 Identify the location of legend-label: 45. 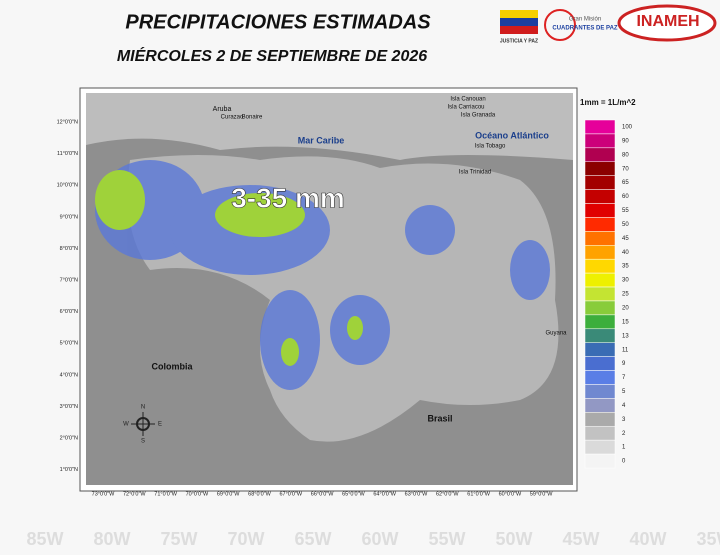
(625, 239).